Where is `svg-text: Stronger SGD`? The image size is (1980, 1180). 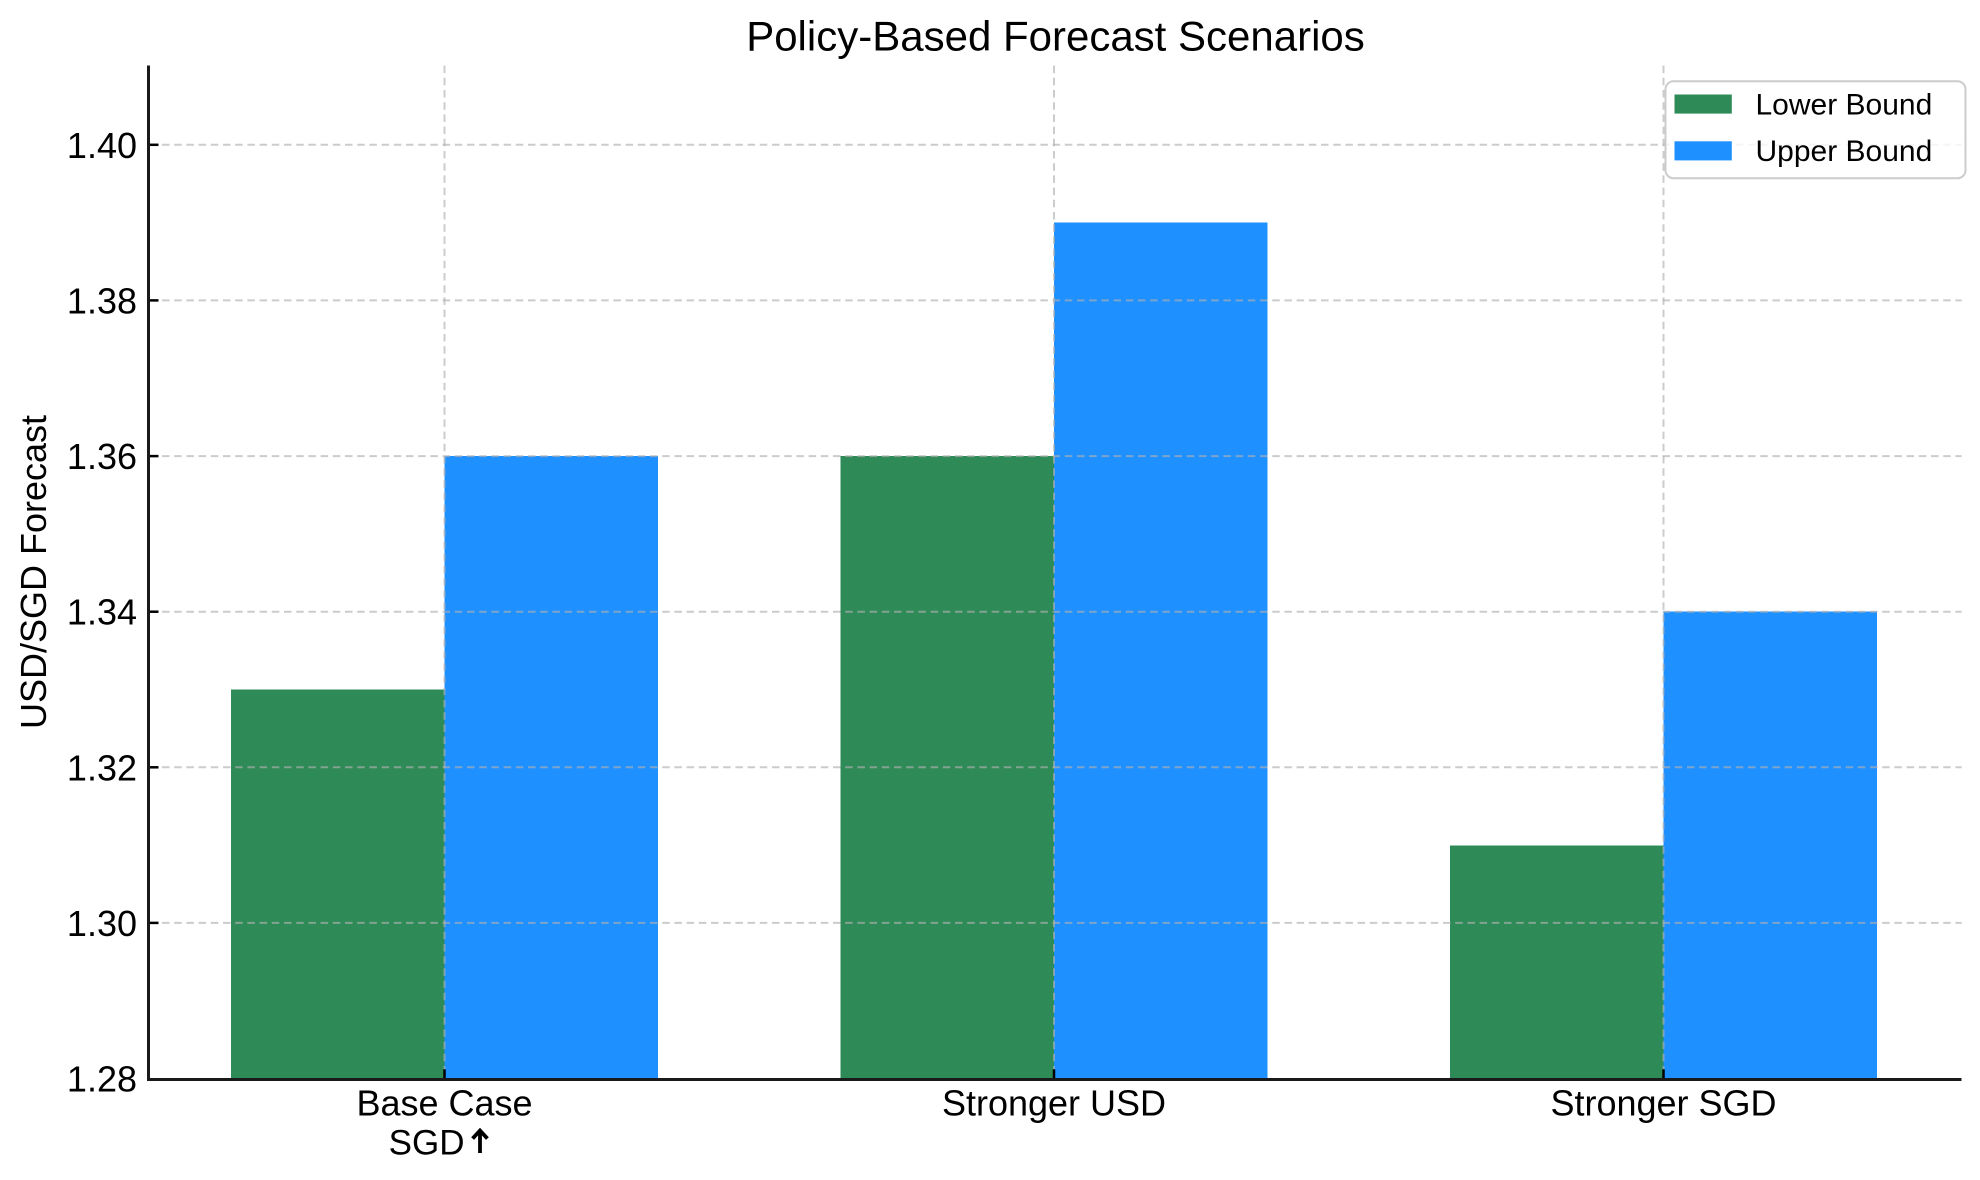
svg-text: Stronger SGD is located at coordinates (1663, 1103).